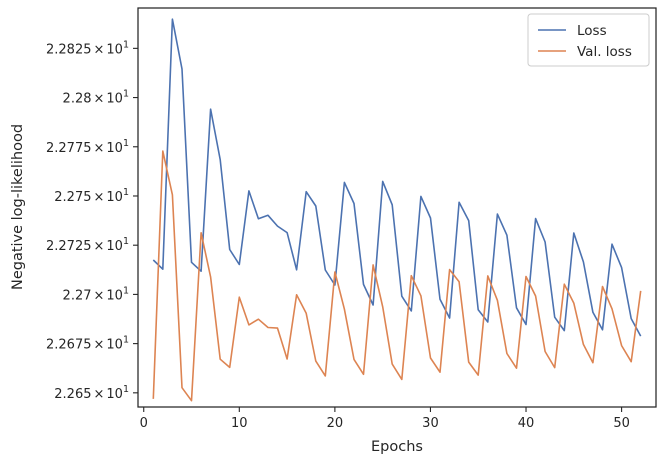  What do you see at coordinates (91, 196) in the screenshot?
I see `y-tick-label: 2.275 × 10¹` at bounding box center [91, 196].